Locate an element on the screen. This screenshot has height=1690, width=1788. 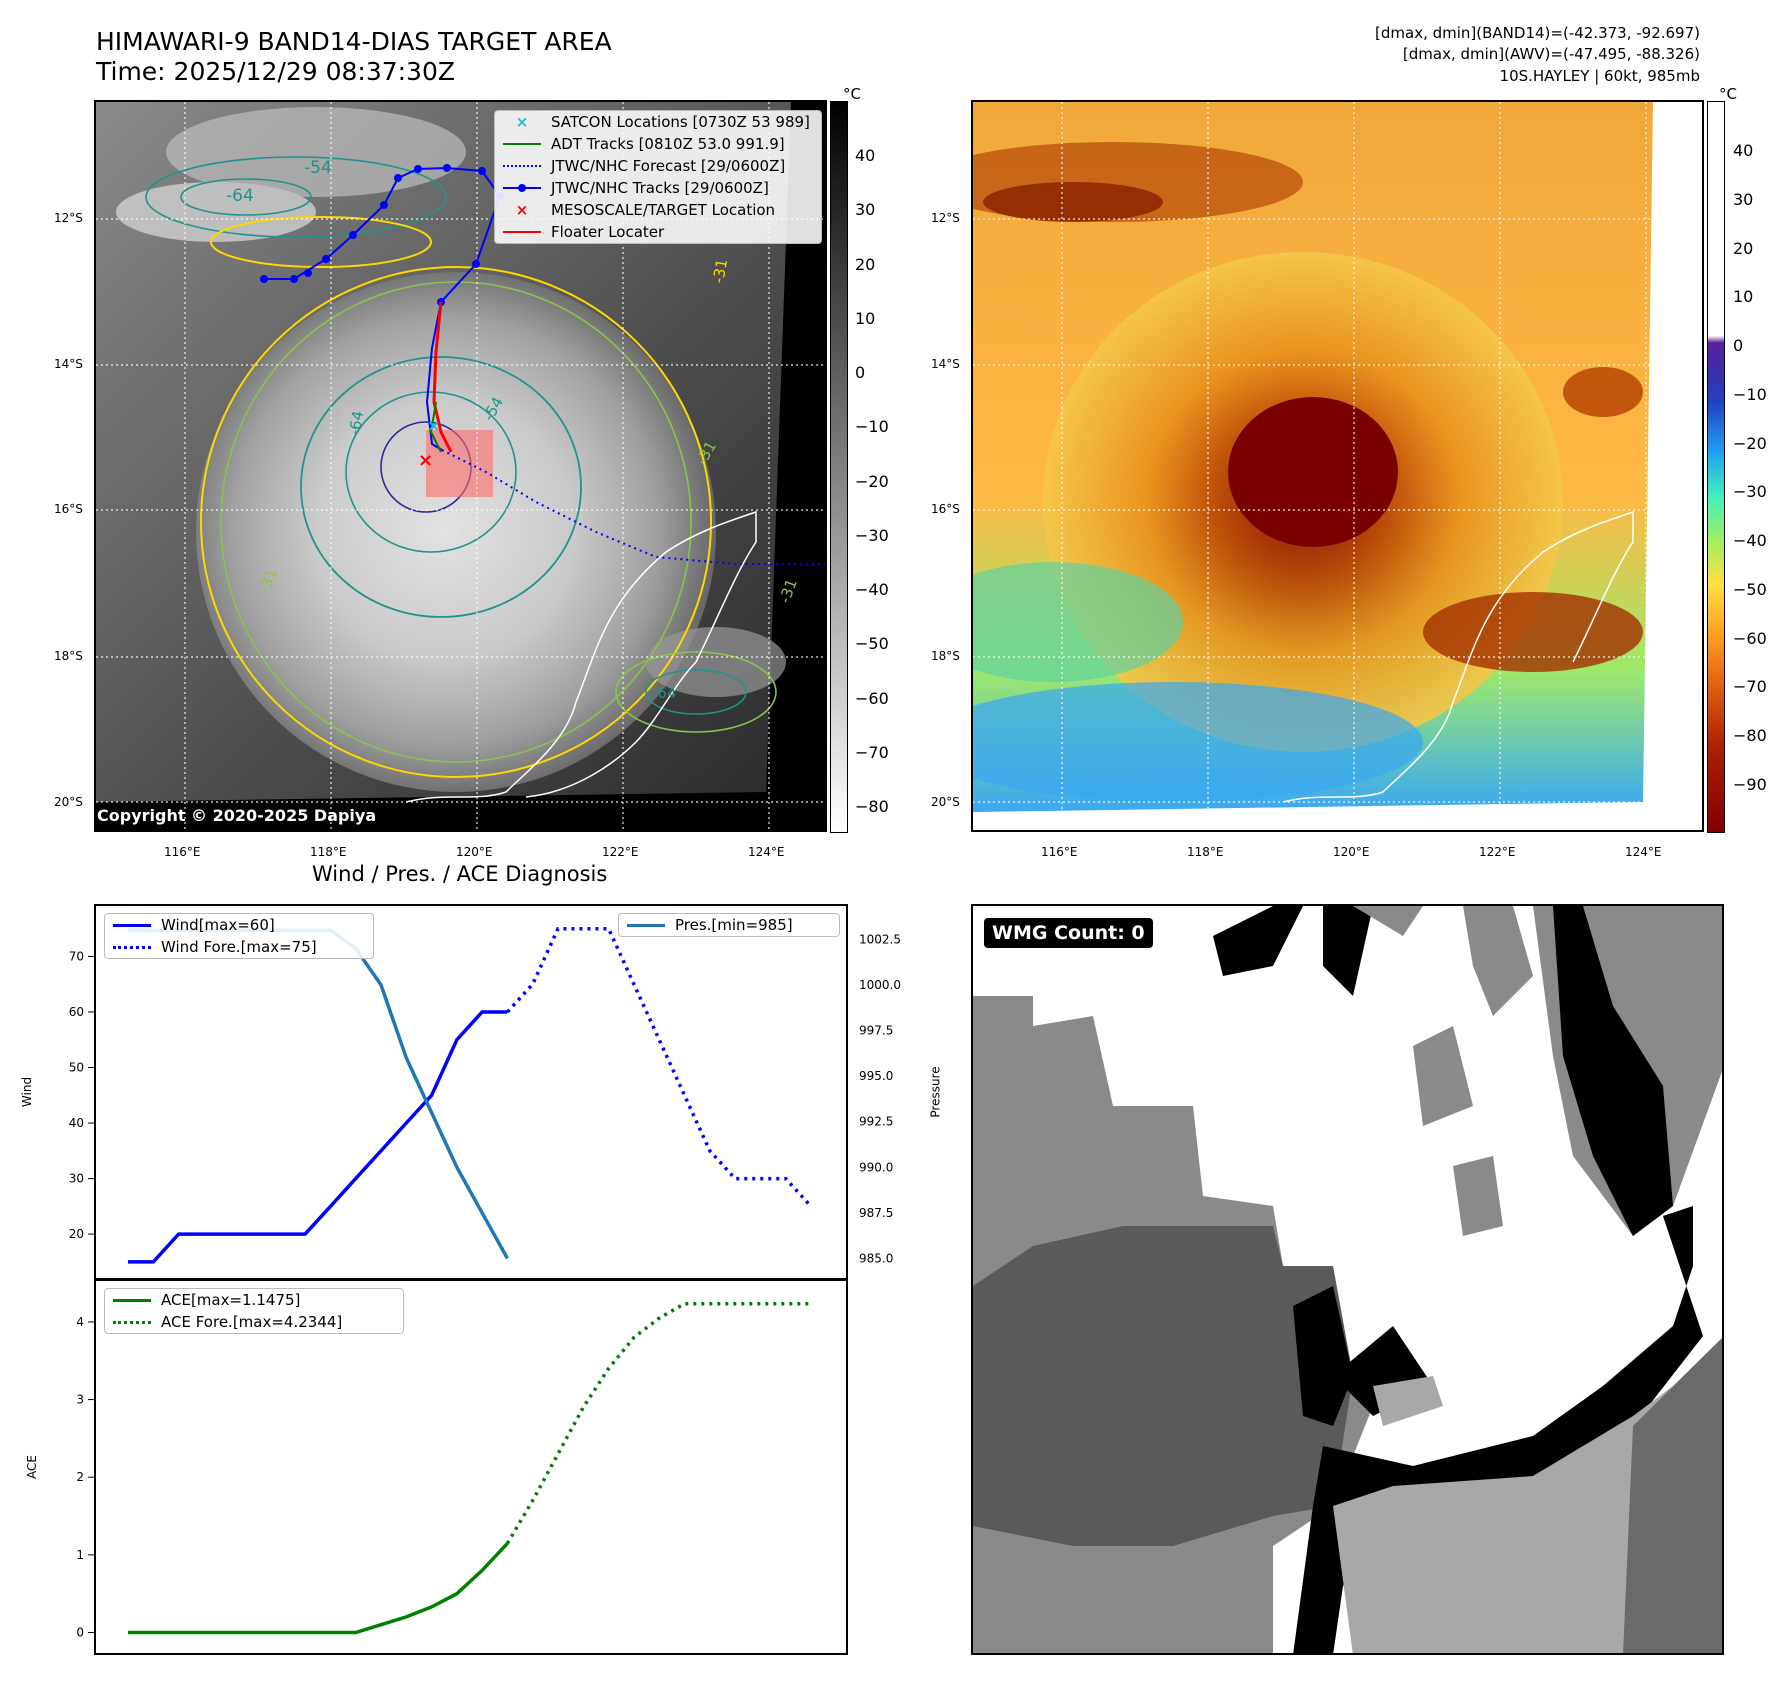
y-right-tick-label: 1000.0 is located at coordinates (880, 985).